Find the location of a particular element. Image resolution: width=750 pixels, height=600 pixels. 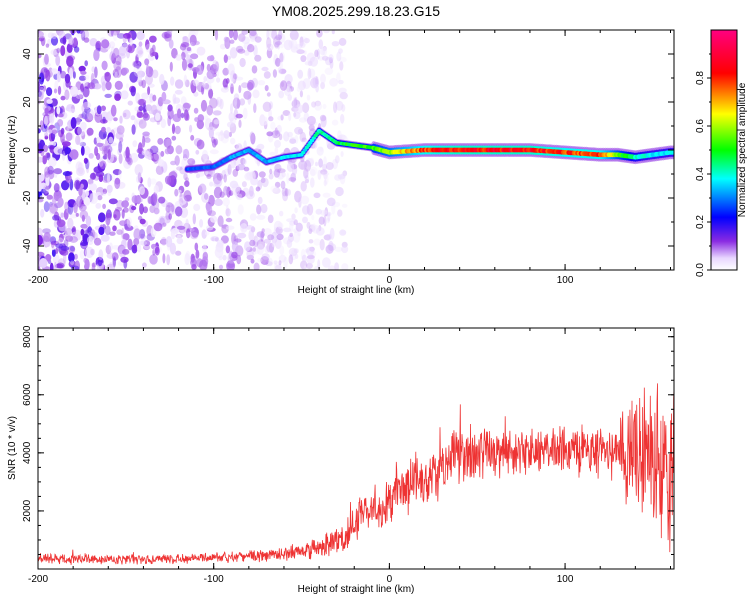

colorbar-tick-label: 0.6 is located at coordinates (700, 126).